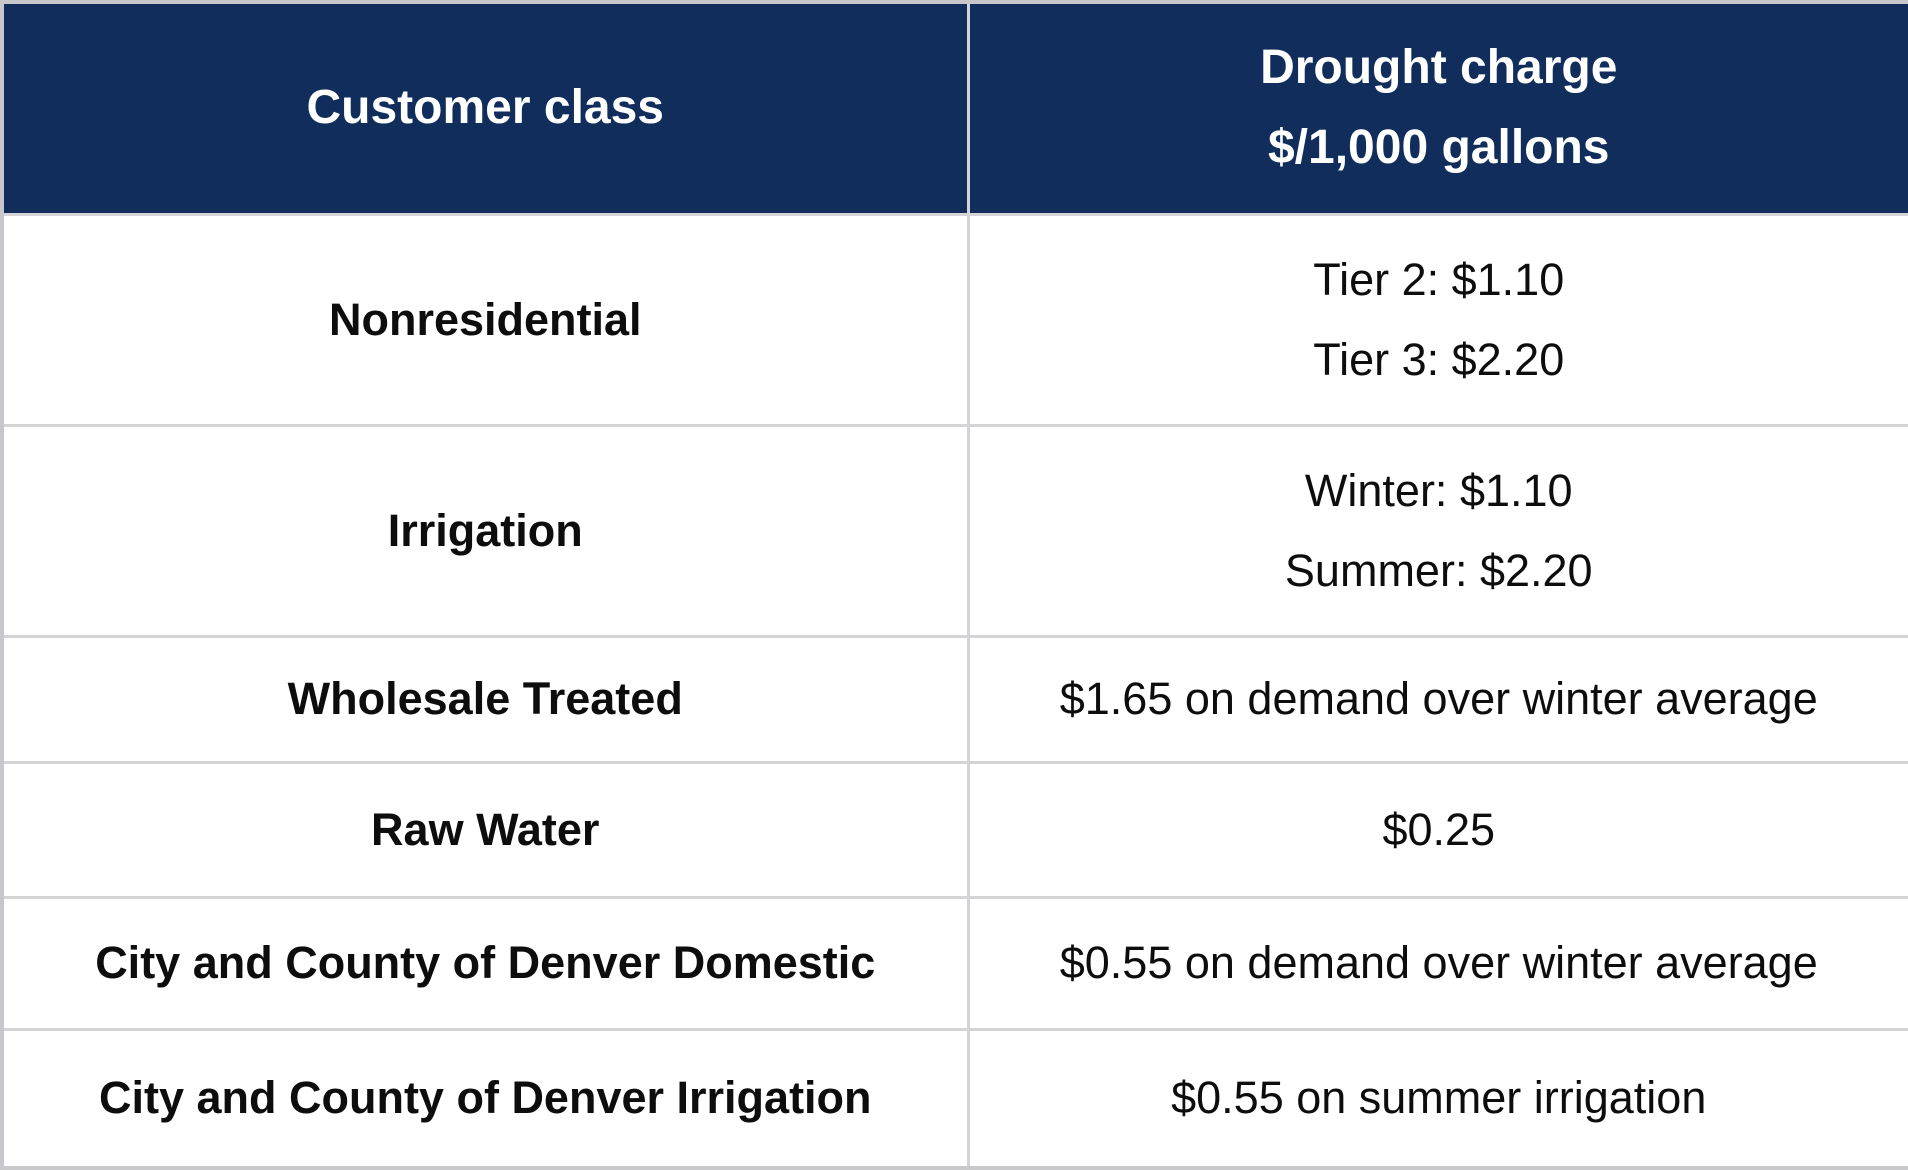  Describe the element at coordinates (485, 1098) in the screenshot. I see `customer-class-cell: City and County of Denver Irrigation` at that location.